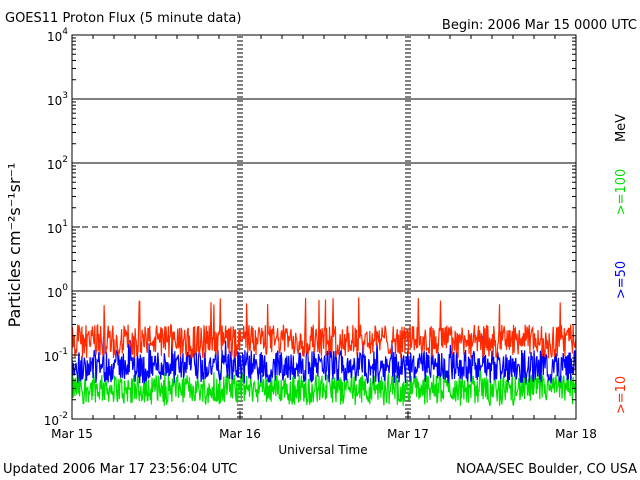  I want to click on y-tick-label: 10⁴, so click(57, 35).